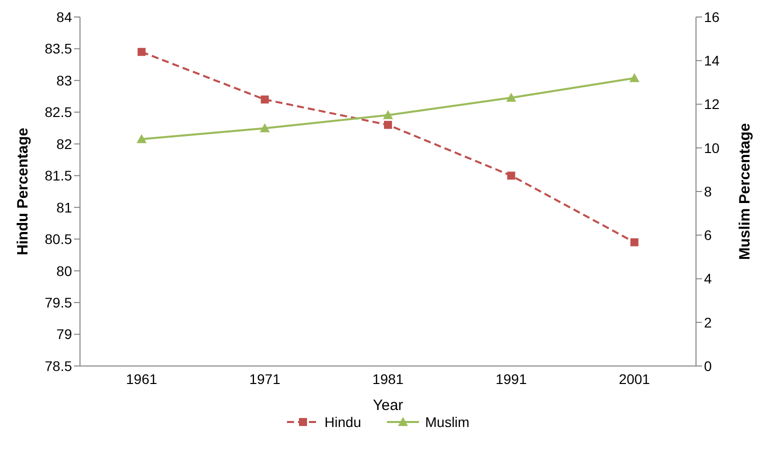 The width and height of the screenshot is (764, 452). I want to click on y-tick-label: 81.5, so click(58, 176).